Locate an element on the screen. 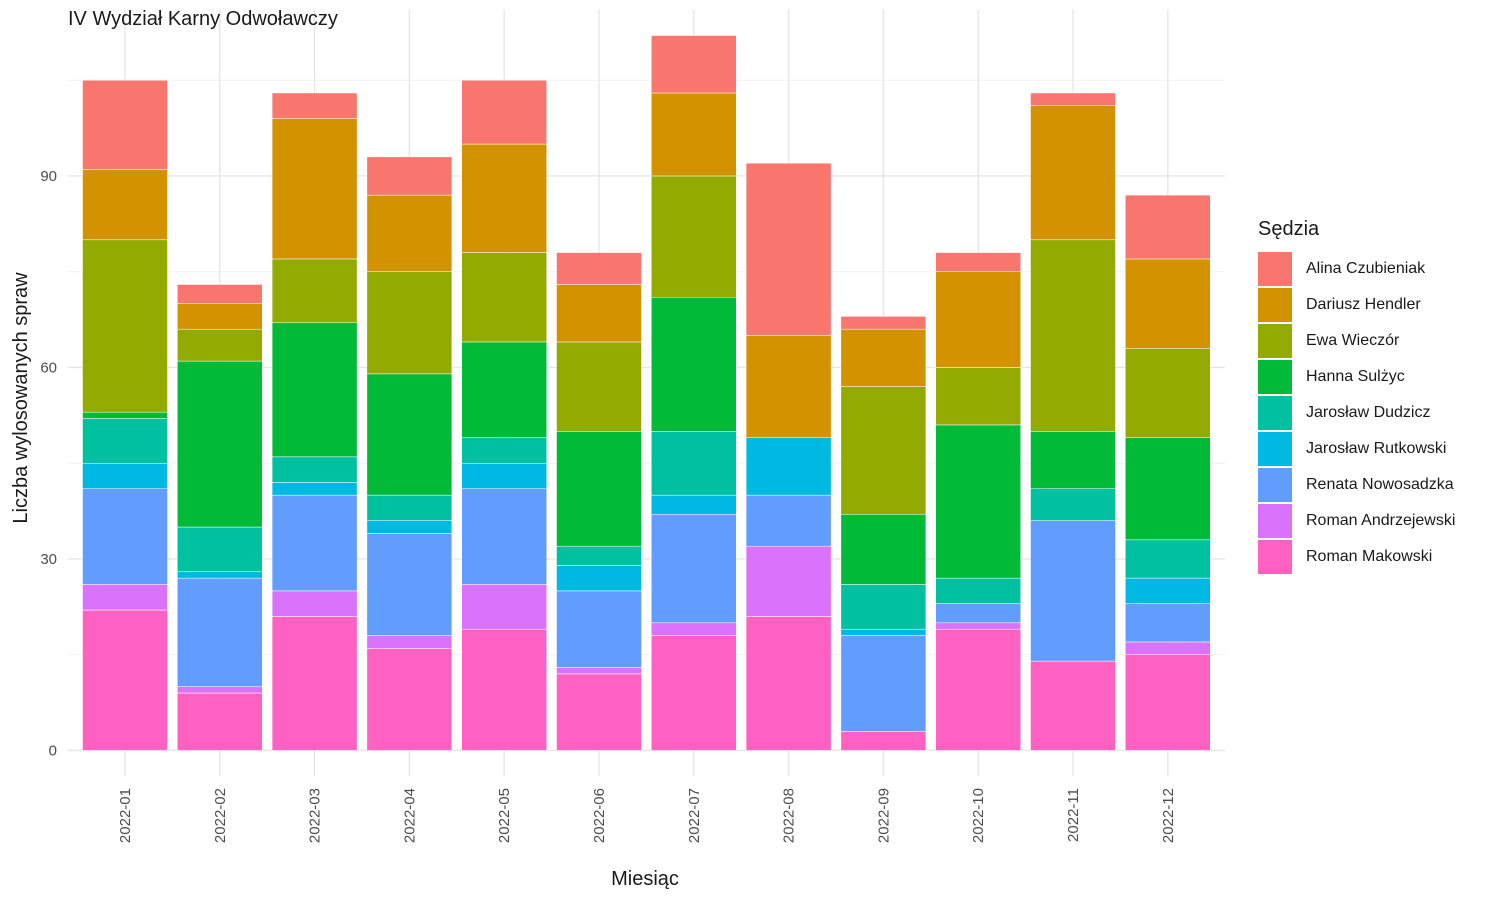 The height and width of the screenshot is (900, 1500). y-axis-ticks: 0 30 60 90 is located at coordinates (48, 464).